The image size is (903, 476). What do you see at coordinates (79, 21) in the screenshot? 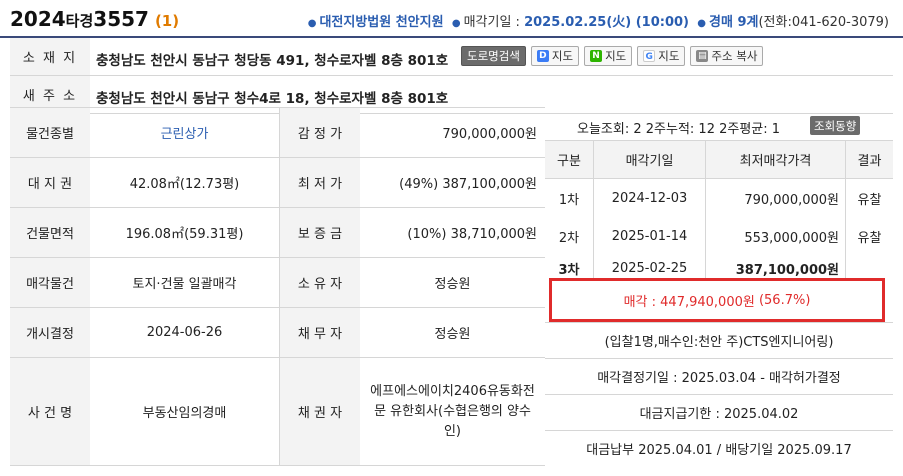
I see `case-type: 타경` at bounding box center [79, 21].